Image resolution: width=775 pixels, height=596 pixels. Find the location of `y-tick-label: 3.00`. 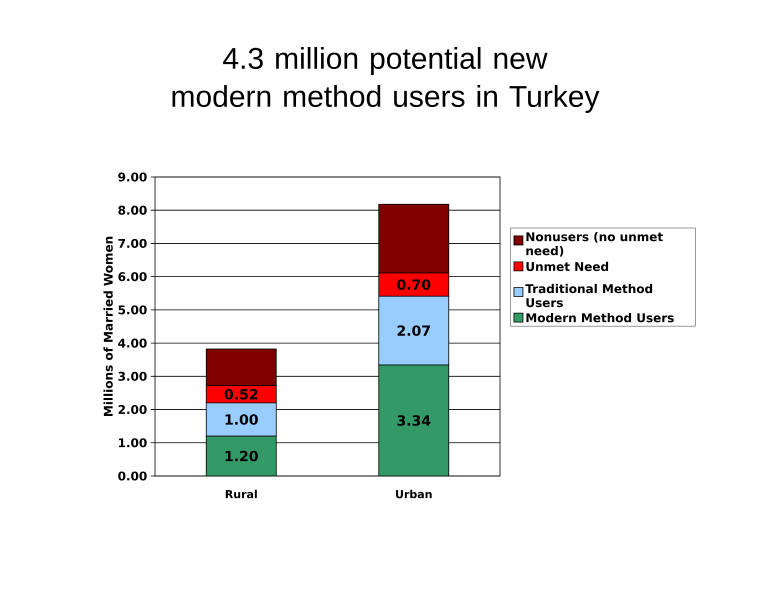

y-tick-label: 3.00 is located at coordinates (132, 376).